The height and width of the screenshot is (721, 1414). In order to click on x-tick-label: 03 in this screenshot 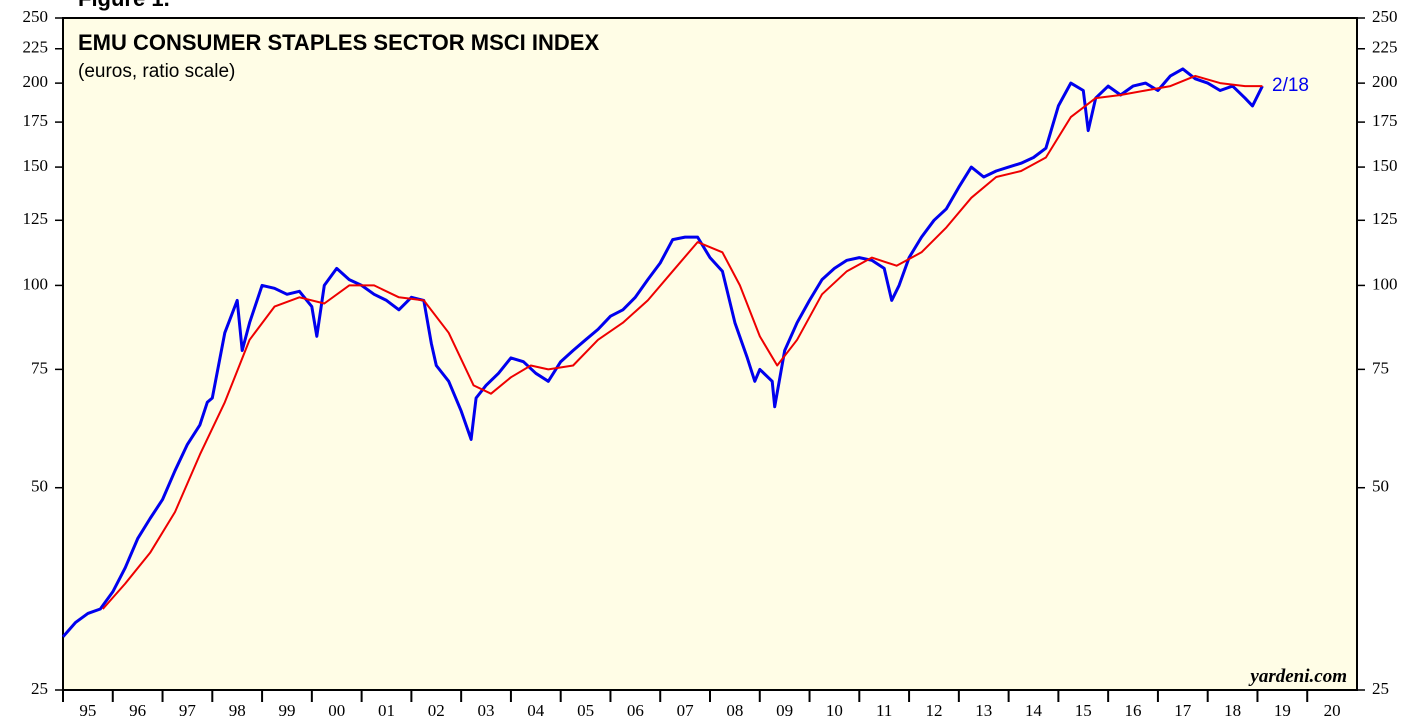, I will do `click(486, 710)`.